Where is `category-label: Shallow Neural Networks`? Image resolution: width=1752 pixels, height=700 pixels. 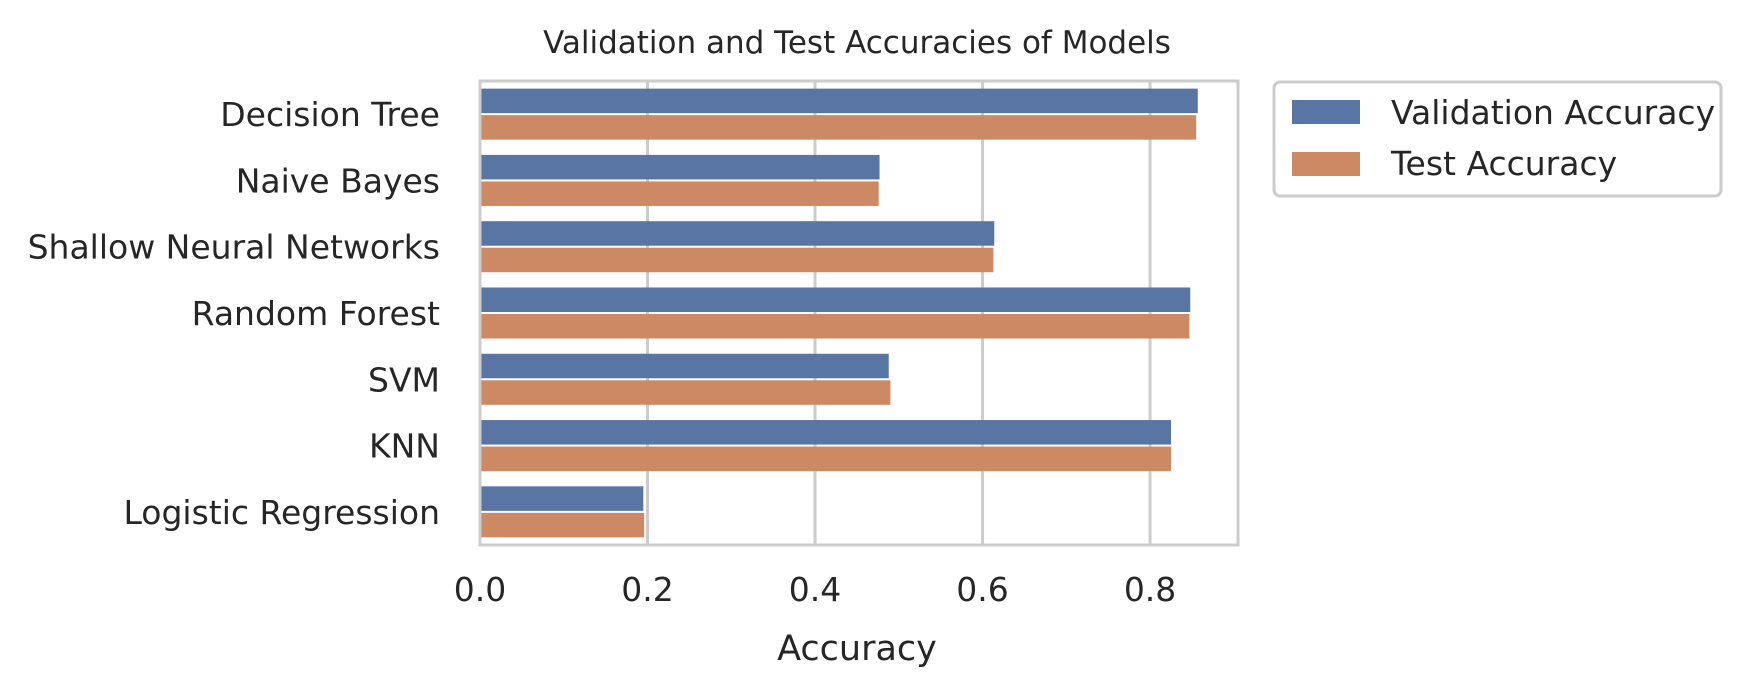 category-label: Shallow Neural Networks is located at coordinates (234, 247).